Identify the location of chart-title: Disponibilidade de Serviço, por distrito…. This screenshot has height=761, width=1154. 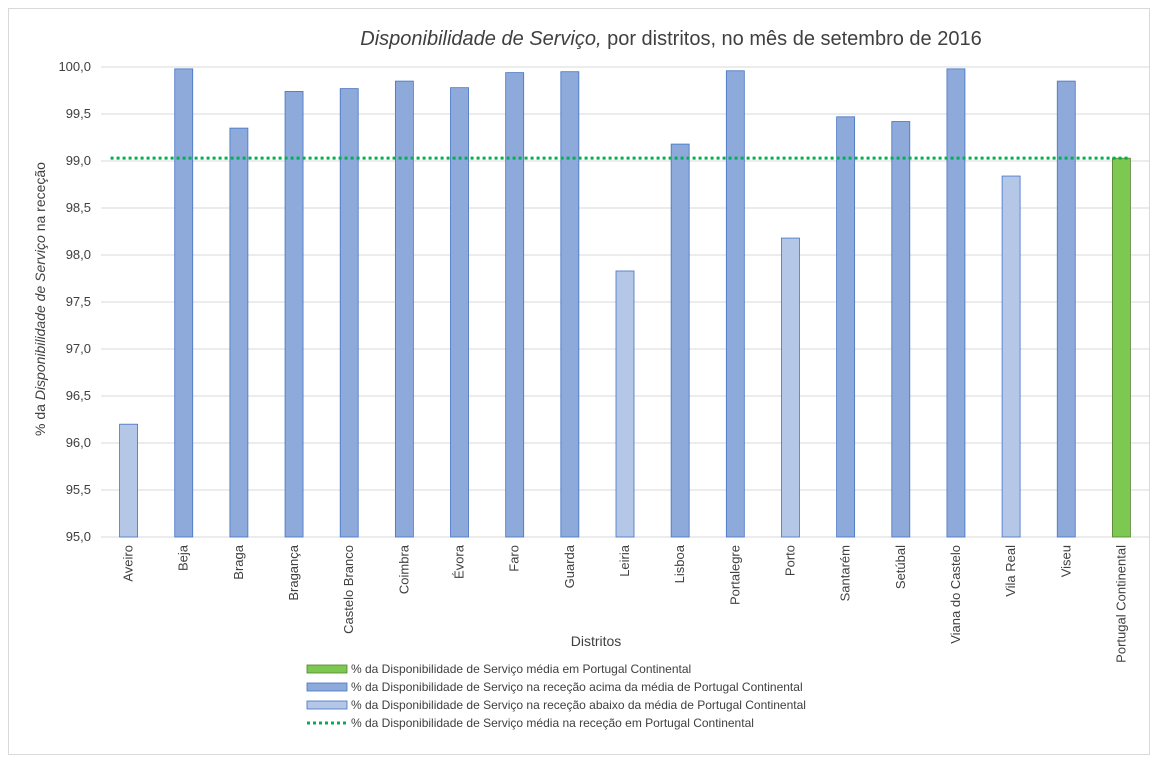
(670, 39).